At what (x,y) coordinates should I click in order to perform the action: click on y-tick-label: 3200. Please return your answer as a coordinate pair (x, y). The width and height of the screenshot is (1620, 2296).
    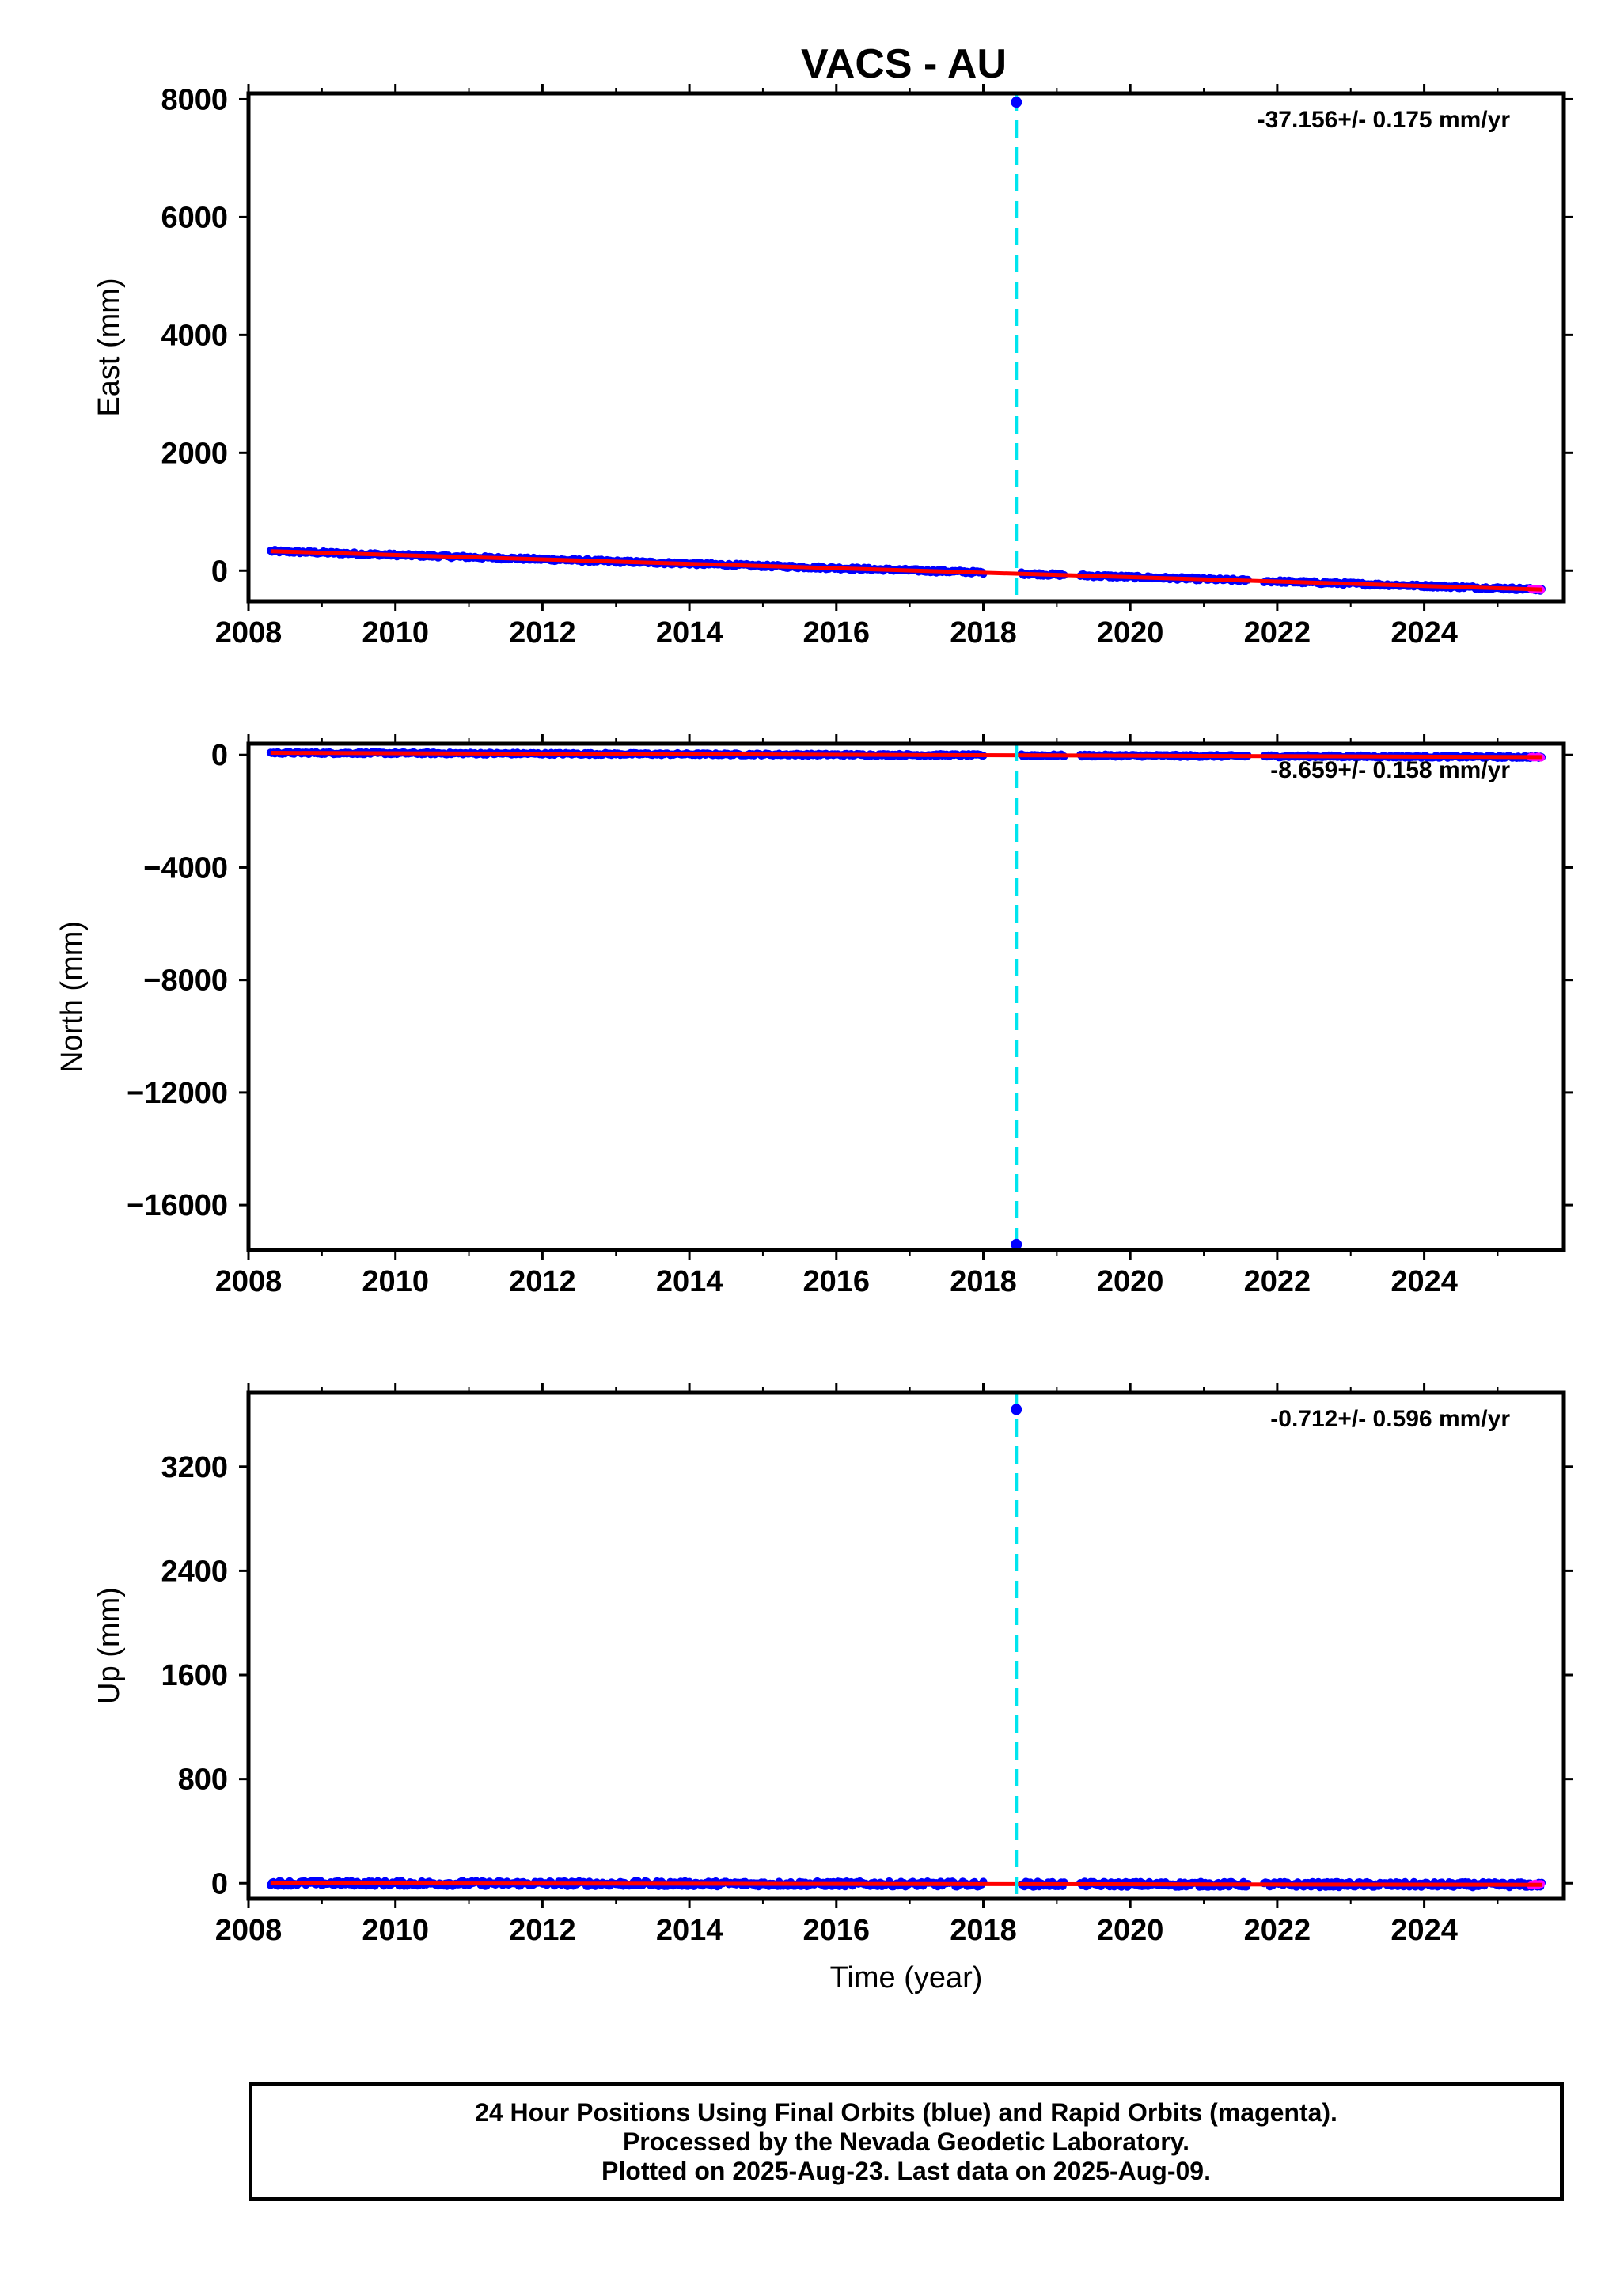
    Looking at the image, I should click on (194, 1467).